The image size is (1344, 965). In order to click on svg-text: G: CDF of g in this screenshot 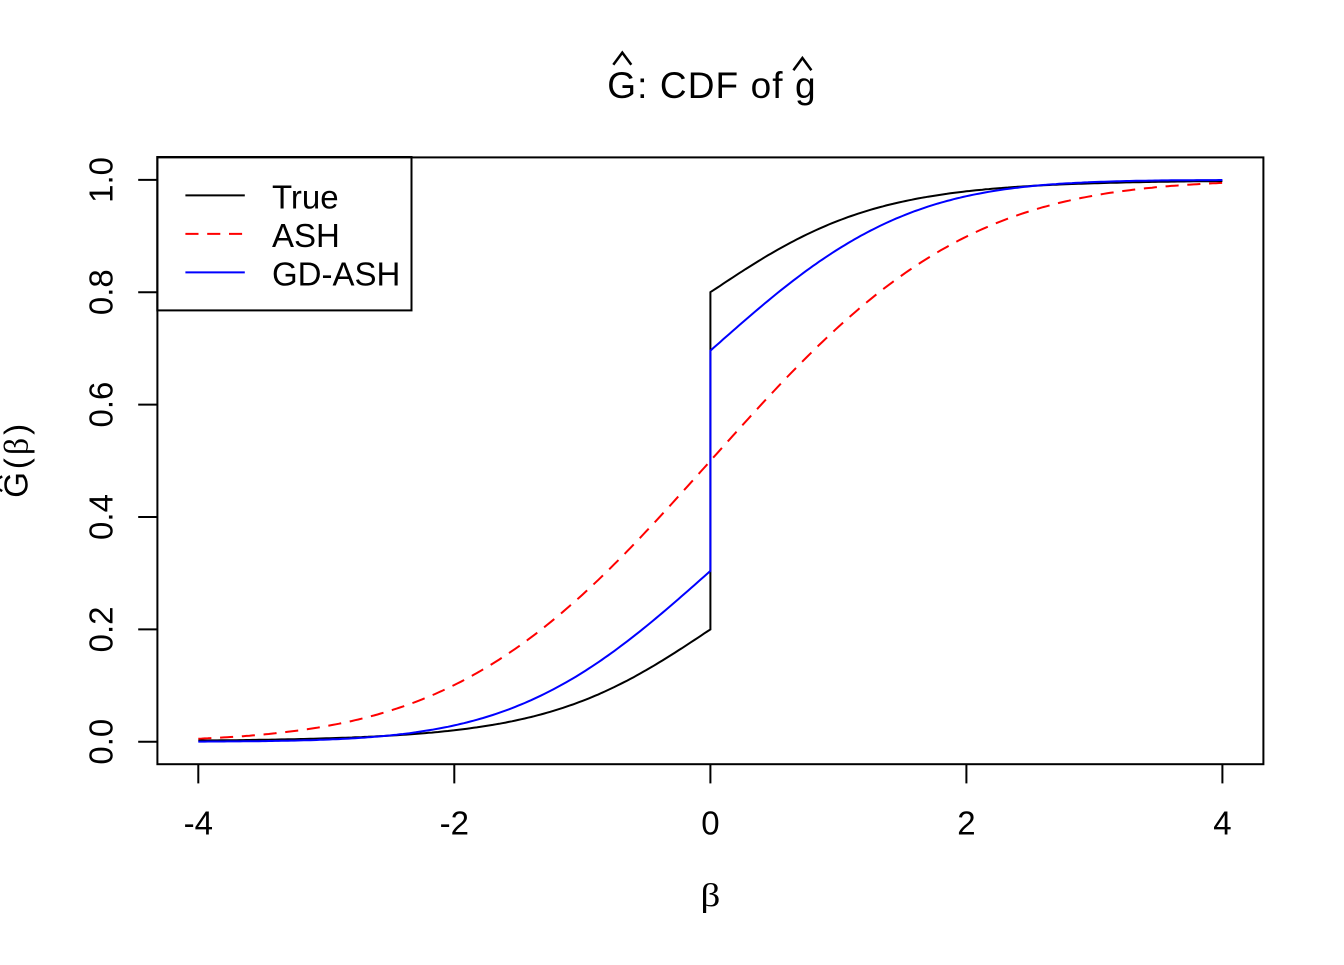, I will do `click(711, 85)`.